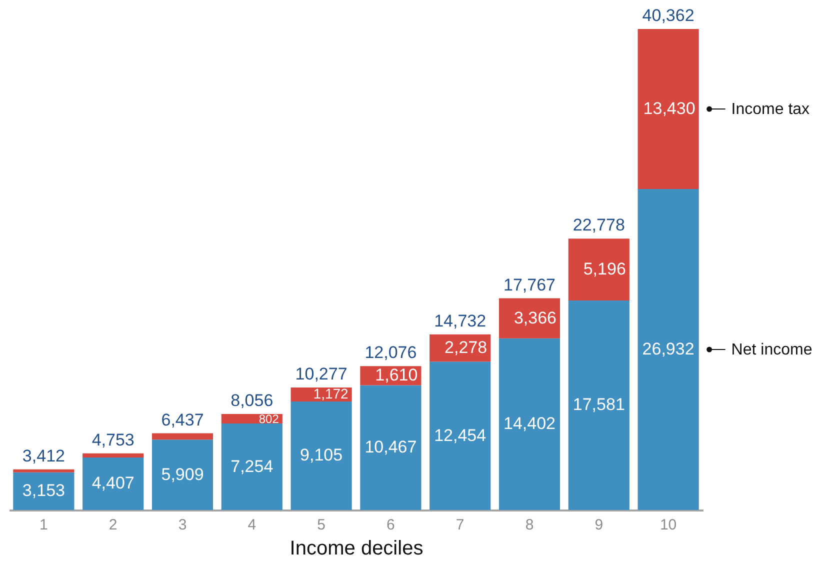 The width and height of the screenshot is (832, 562). What do you see at coordinates (598, 225) in the screenshot?
I see `total-label: 22,778` at bounding box center [598, 225].